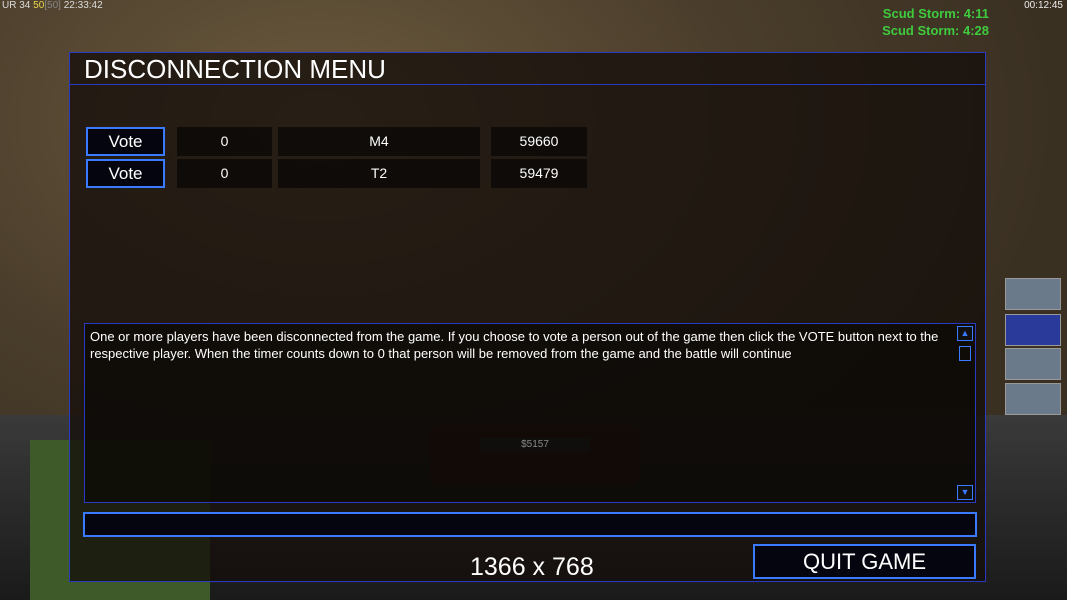  Describe the element at coordinates (864, 561) in the screenshot. I see `quit-game-button: QUIT GAME` at that location.